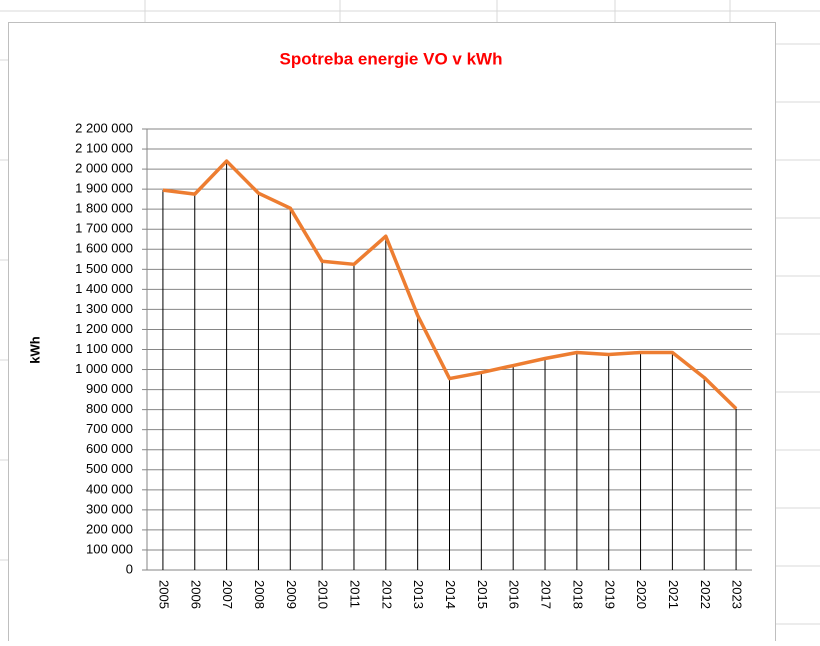 The width and height of the screenshot is (820, 646). What do you see at coordinates (109, 548) in the screenshot?
I see `y-tick-label: 100 000` at bounding box center [109, 548].